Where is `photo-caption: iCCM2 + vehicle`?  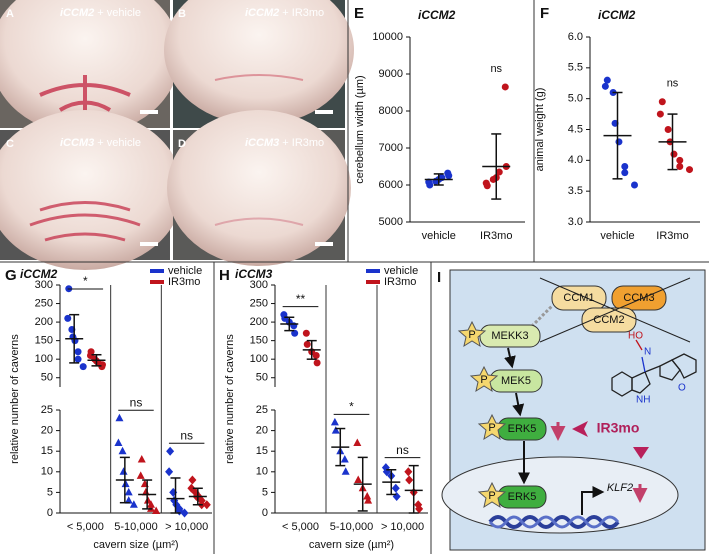 photo-caption: iCCM2 + vehicle is located at coordinates (100, 13).